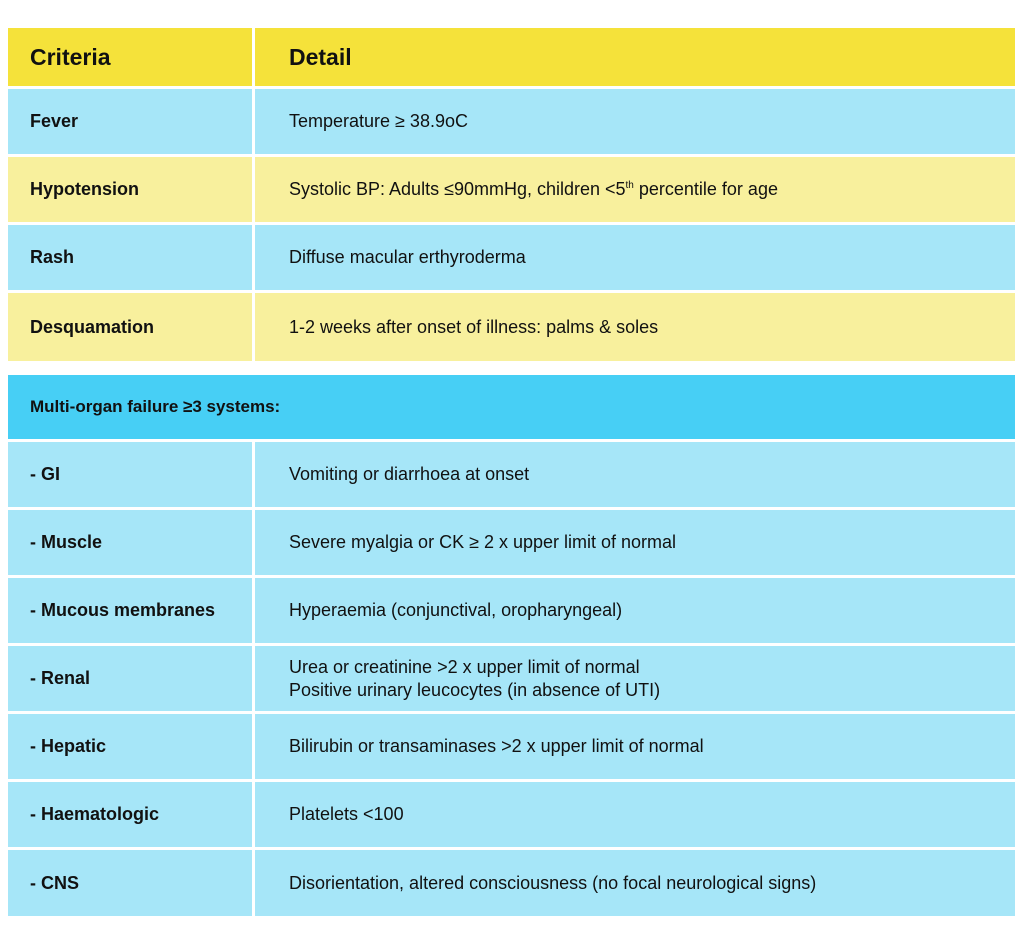 The width and height of the screenshot is (1024, 928). I want to click on organ-label: - Renal, so click(131, 678).